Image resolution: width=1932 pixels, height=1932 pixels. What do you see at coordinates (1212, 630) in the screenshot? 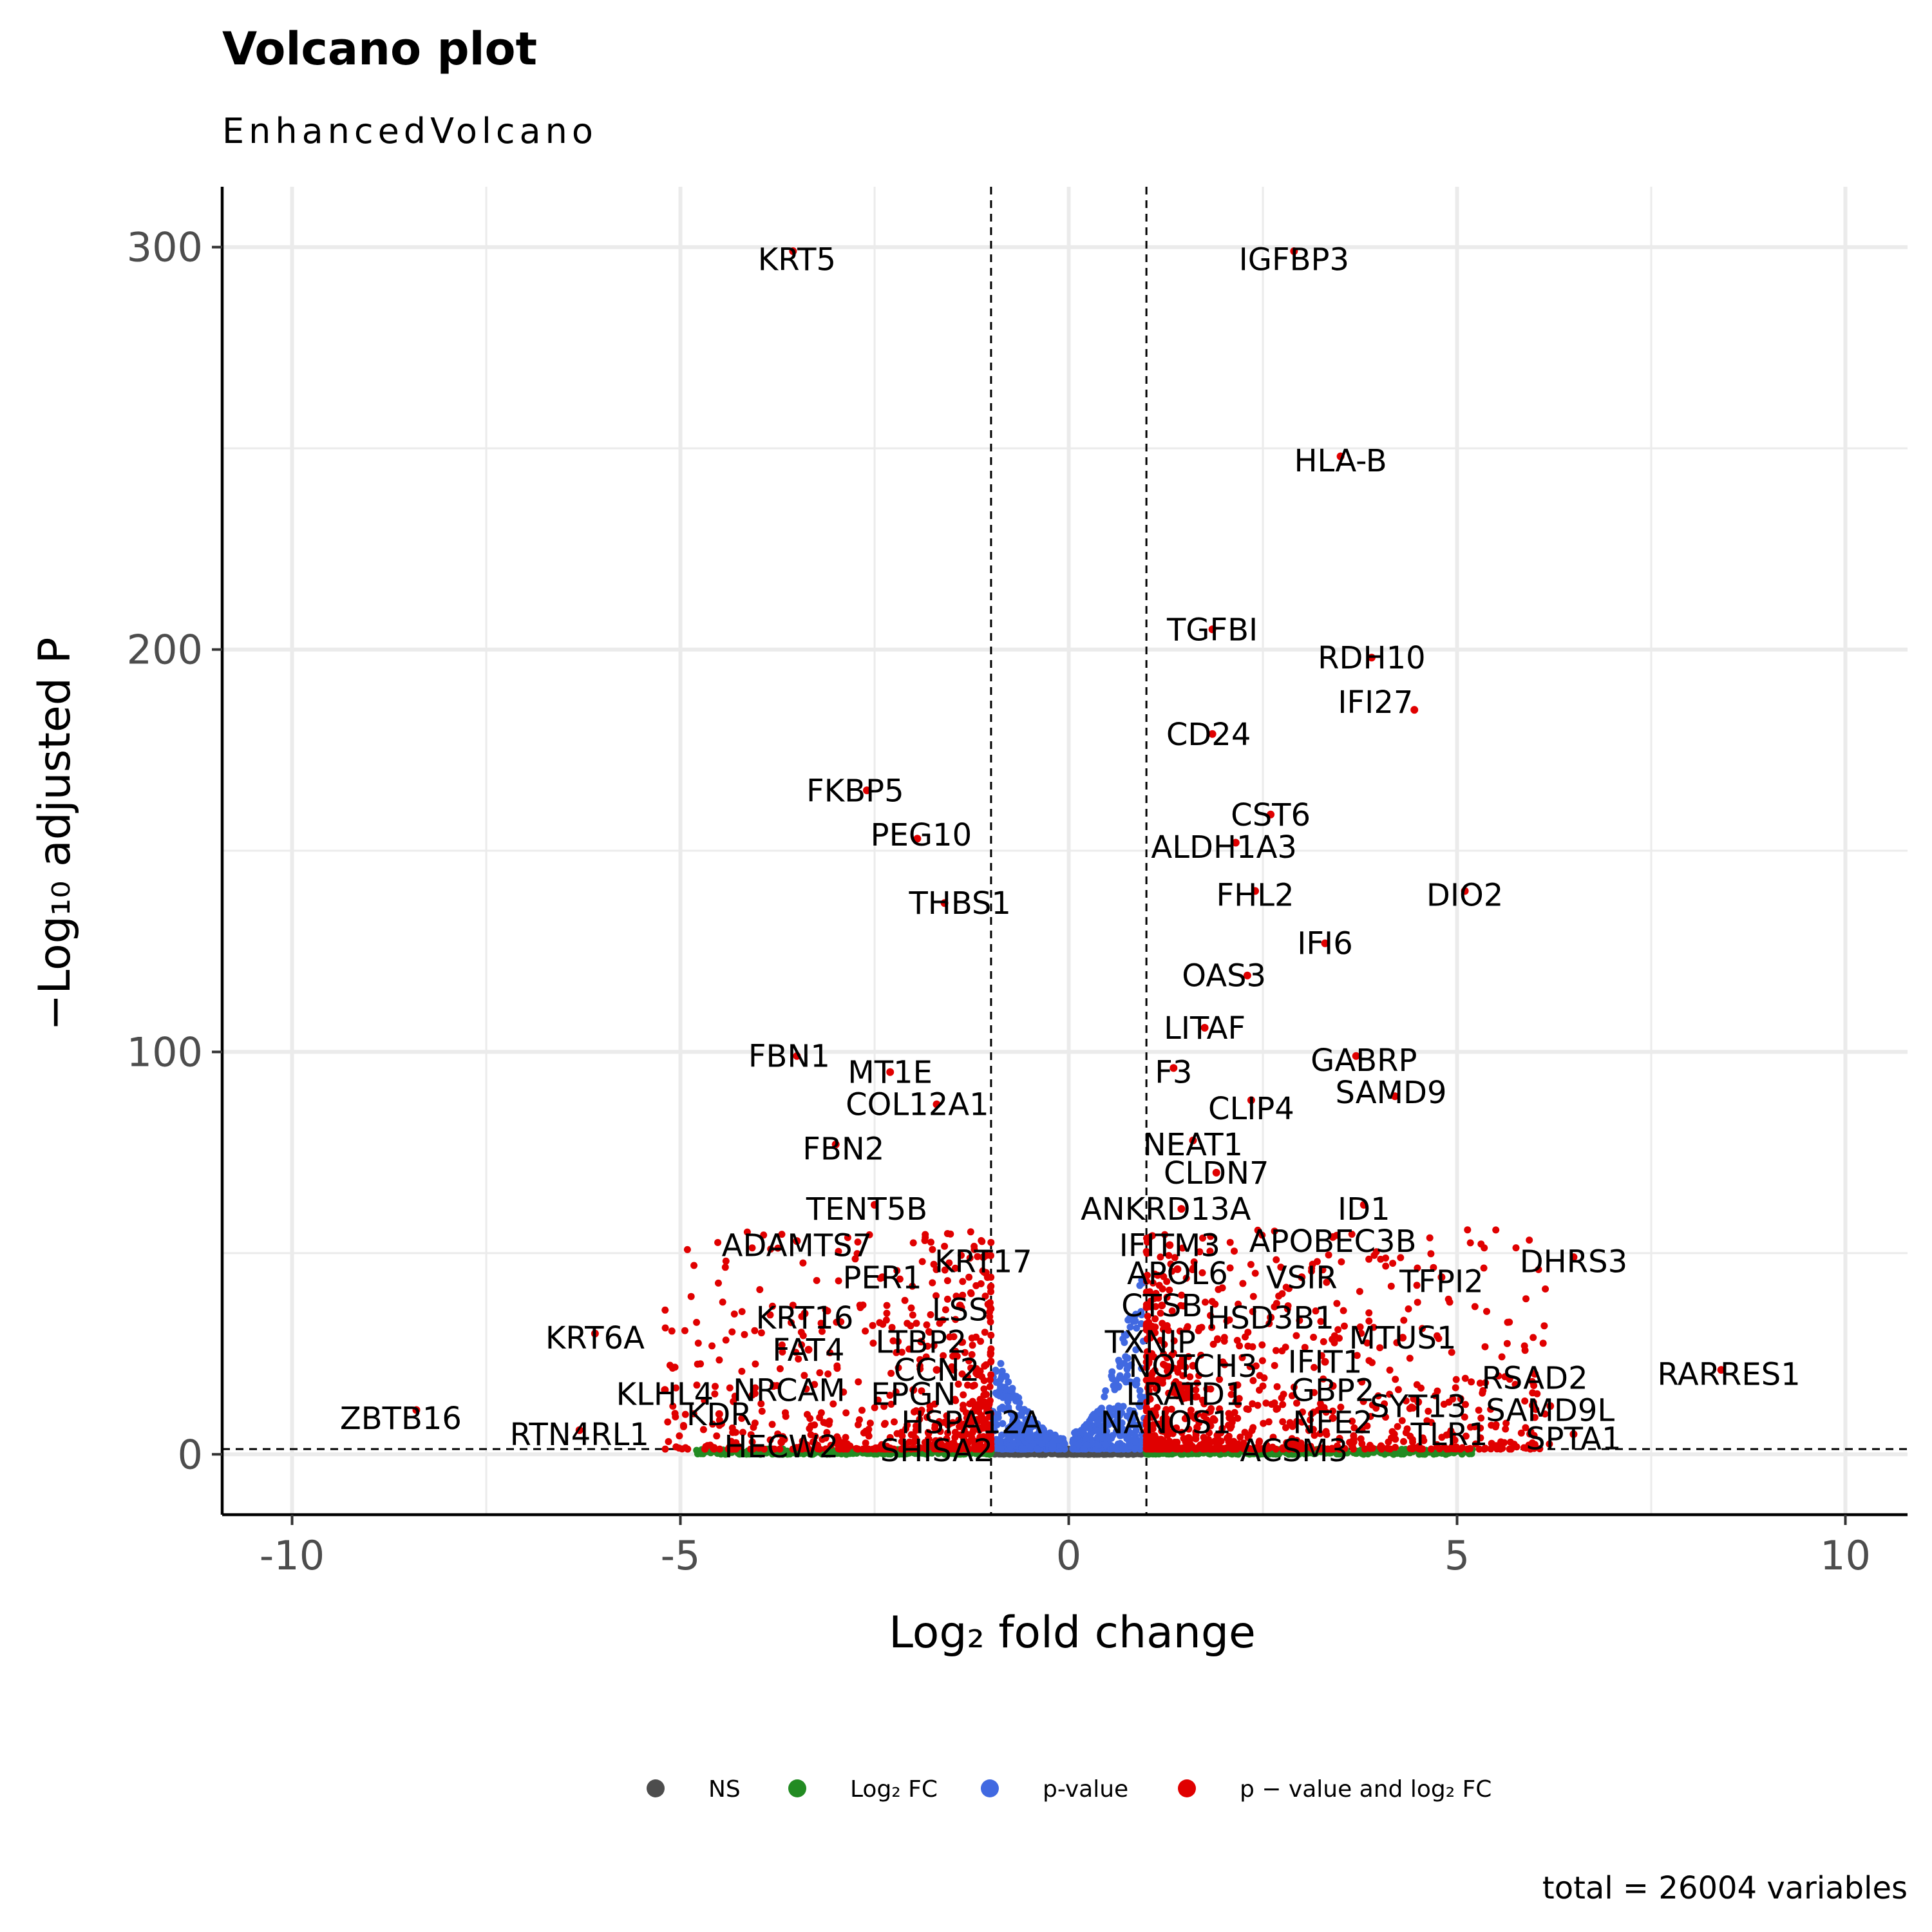
I see `gene-label: TGFBI` at bounding box center [1212, 630].